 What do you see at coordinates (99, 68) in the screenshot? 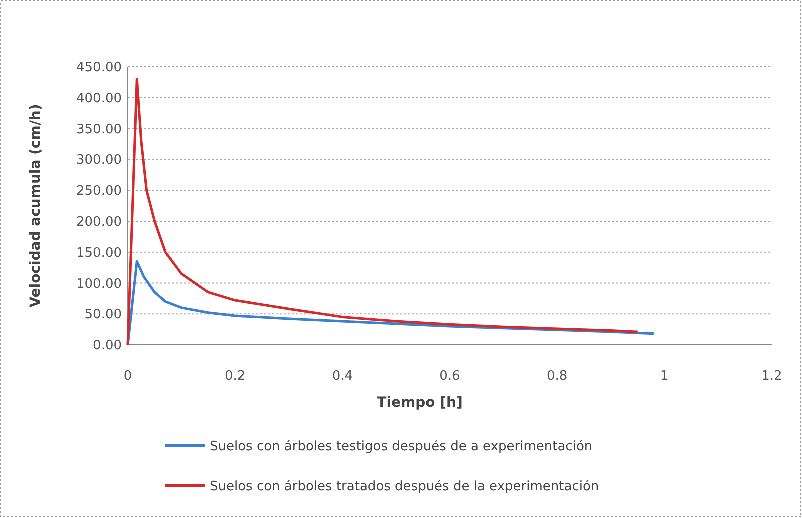
I see `y-tick-label: 450.00` at bounding box center [99, 68].